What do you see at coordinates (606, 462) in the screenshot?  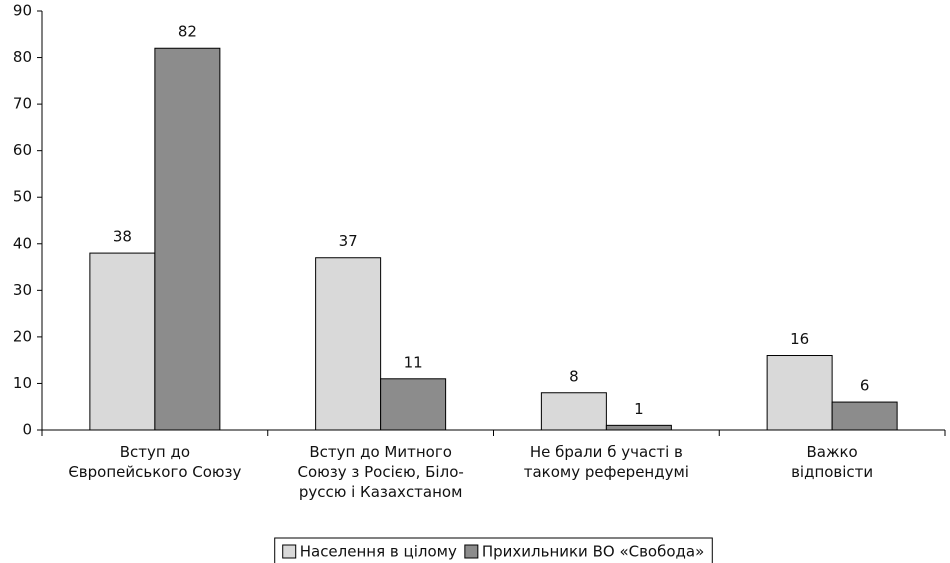 I see `x-tick-label: Не брали б участі в такому референдумі` at bounding box center [606, 462].